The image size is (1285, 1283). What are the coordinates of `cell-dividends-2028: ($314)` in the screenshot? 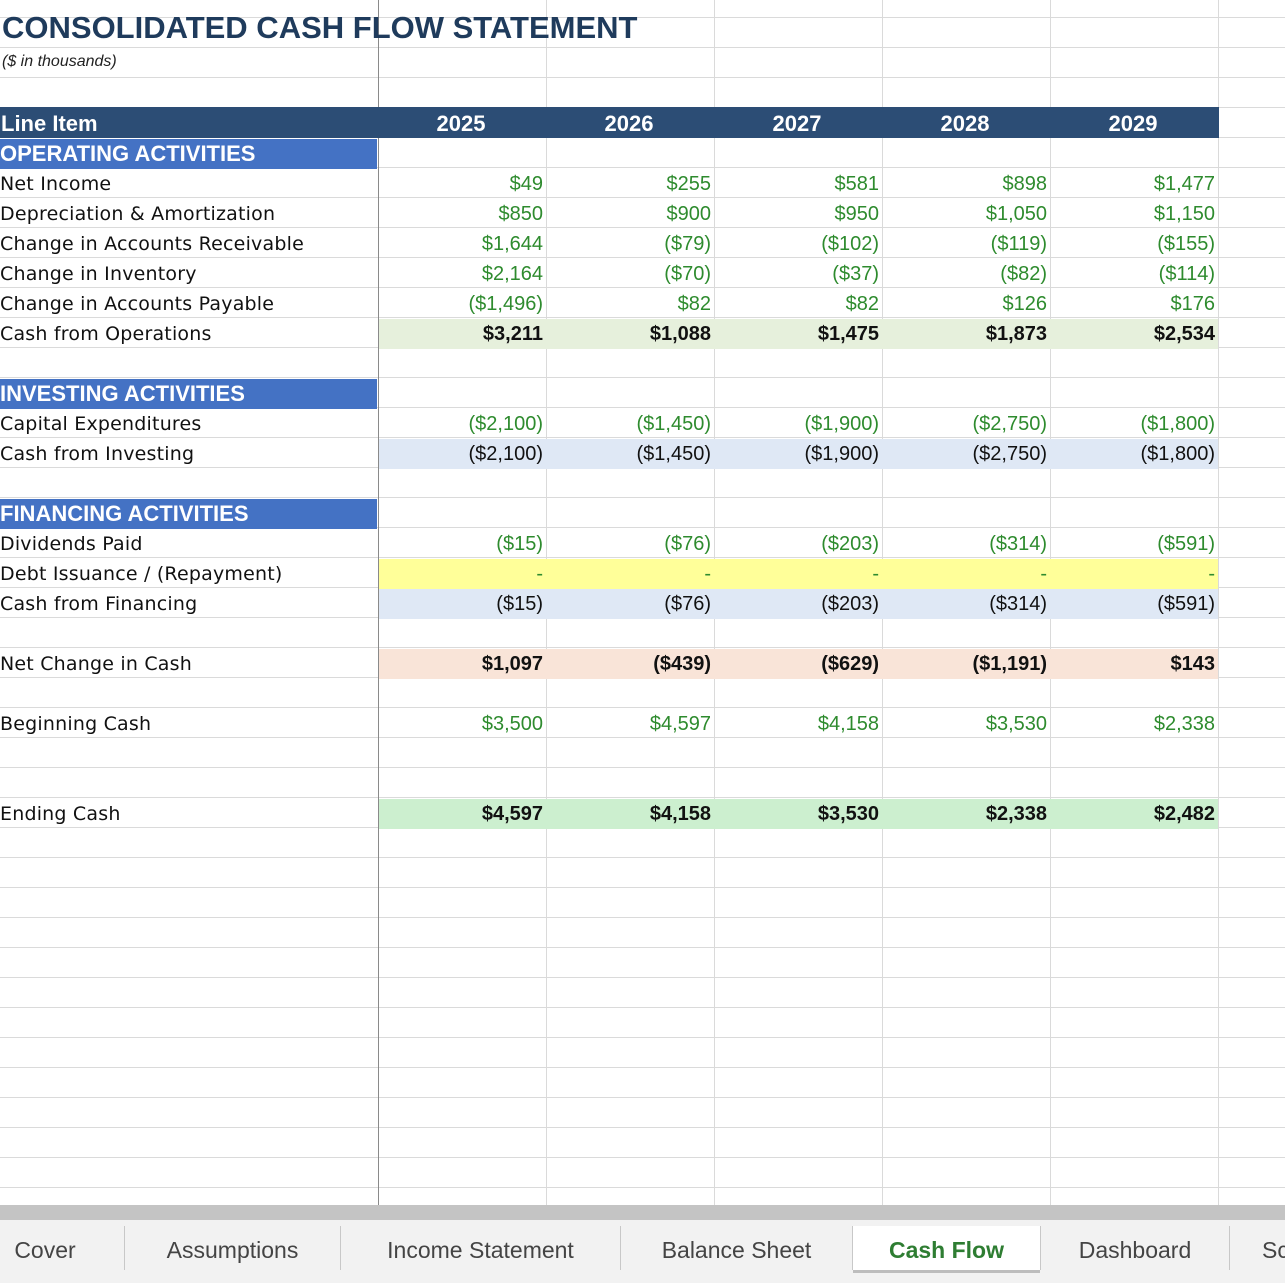 It's located at (1018, 544).